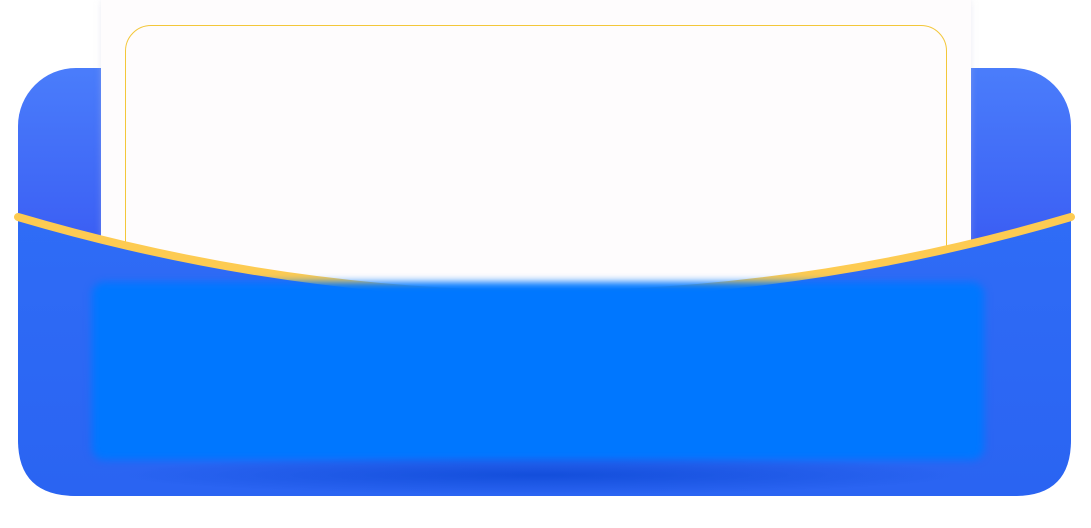 The image size is (1091, 528). Describe the element at coordinates (540, 475) in the screenshot. I see `bottom-shadow` at that location.